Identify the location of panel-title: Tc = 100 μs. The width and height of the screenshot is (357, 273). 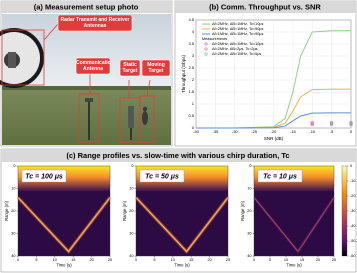
(44, 176).